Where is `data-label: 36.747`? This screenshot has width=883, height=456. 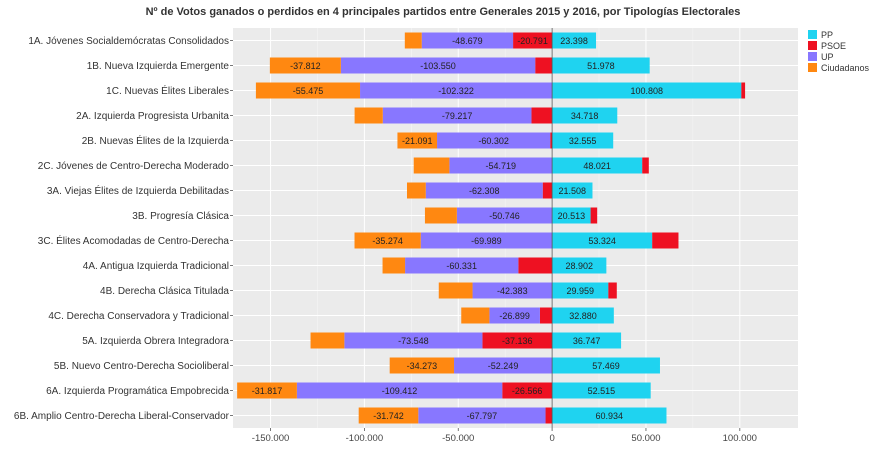
data-label: 36.747 is located at coordinates (587, 341).